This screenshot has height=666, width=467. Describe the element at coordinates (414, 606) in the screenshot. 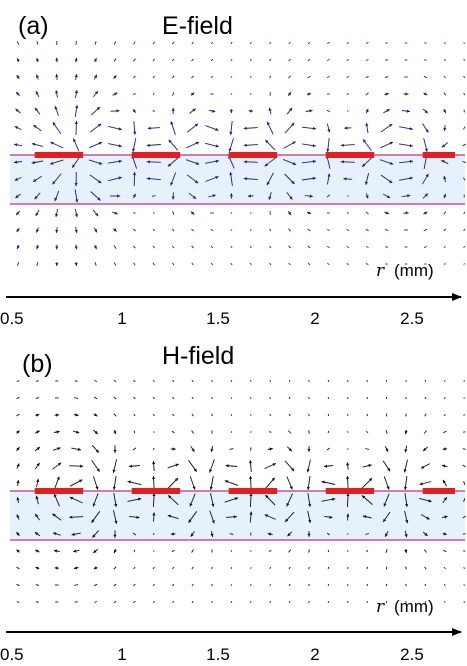

I see `axis-unit-b: (mm)` at that location.